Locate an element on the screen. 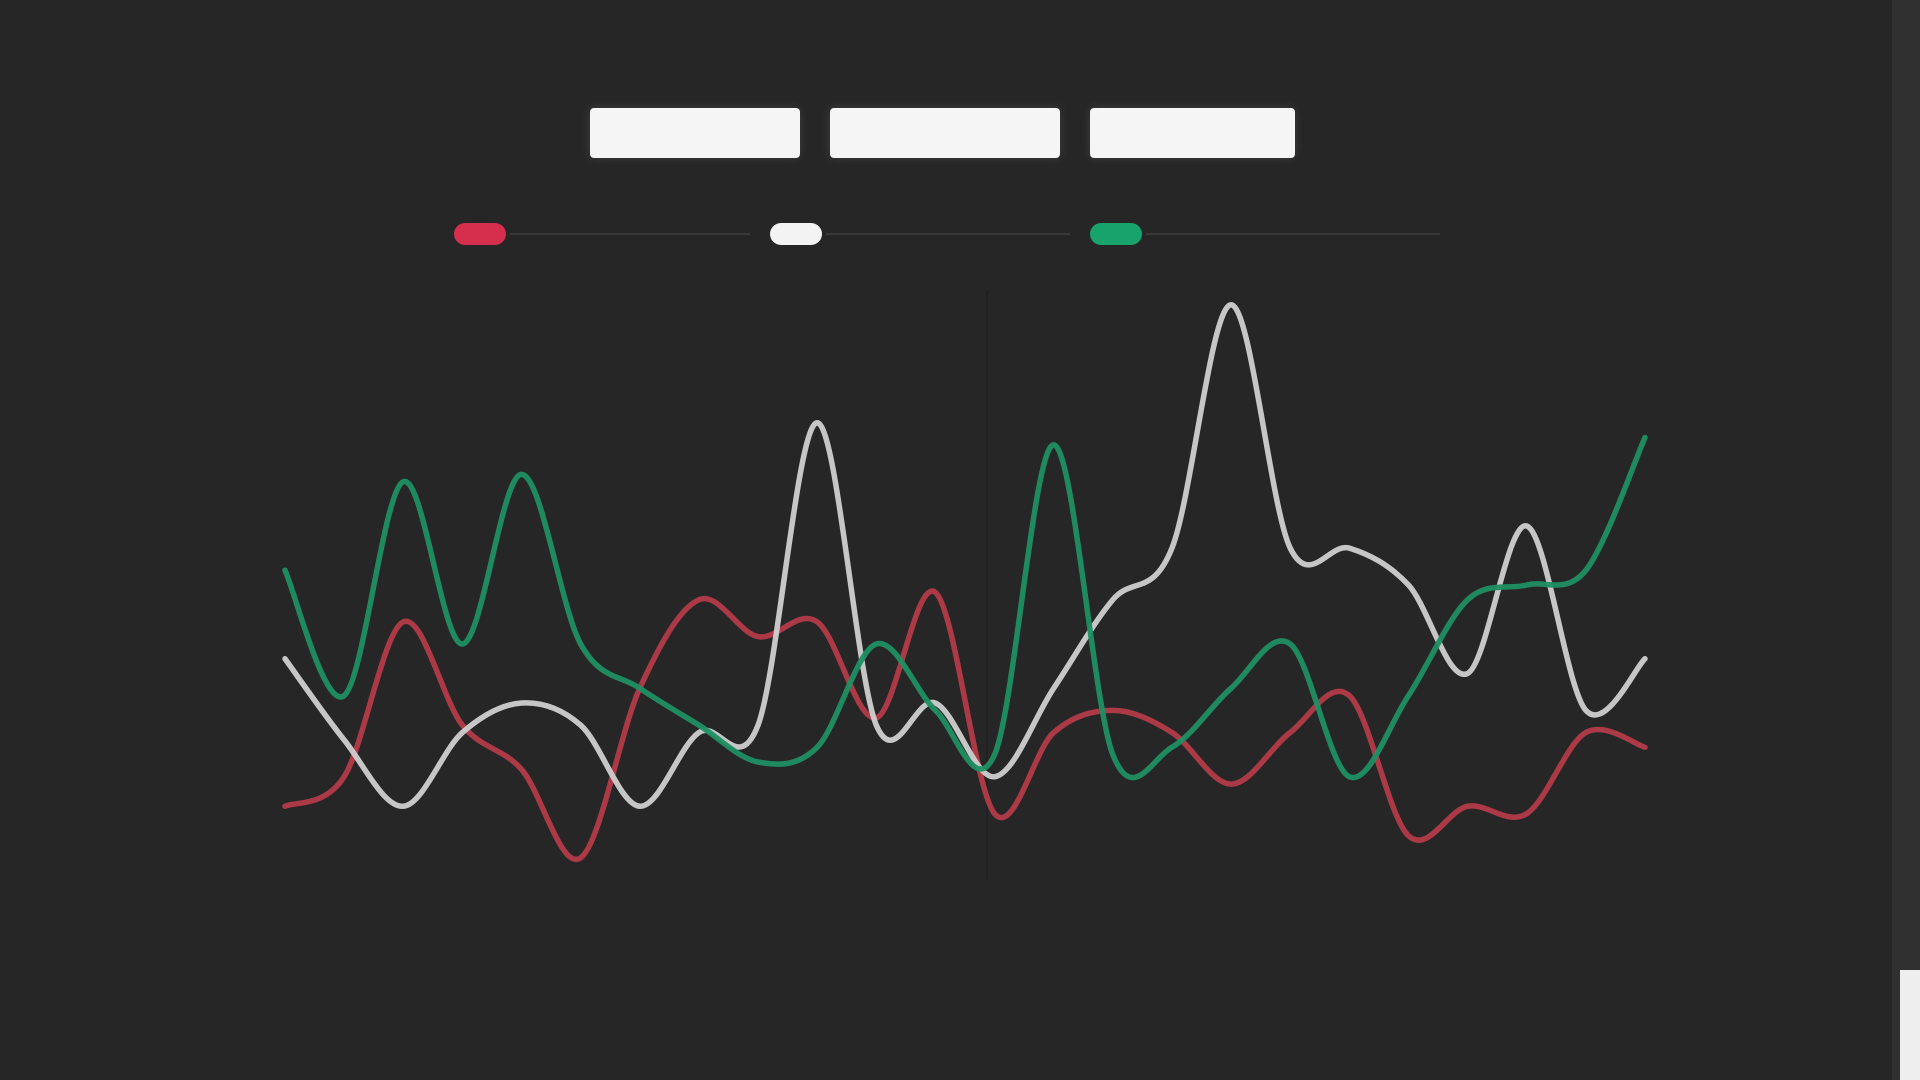 This screenshot has width=1920, height=1080. chart-controls is located at coordinates (942, 133).